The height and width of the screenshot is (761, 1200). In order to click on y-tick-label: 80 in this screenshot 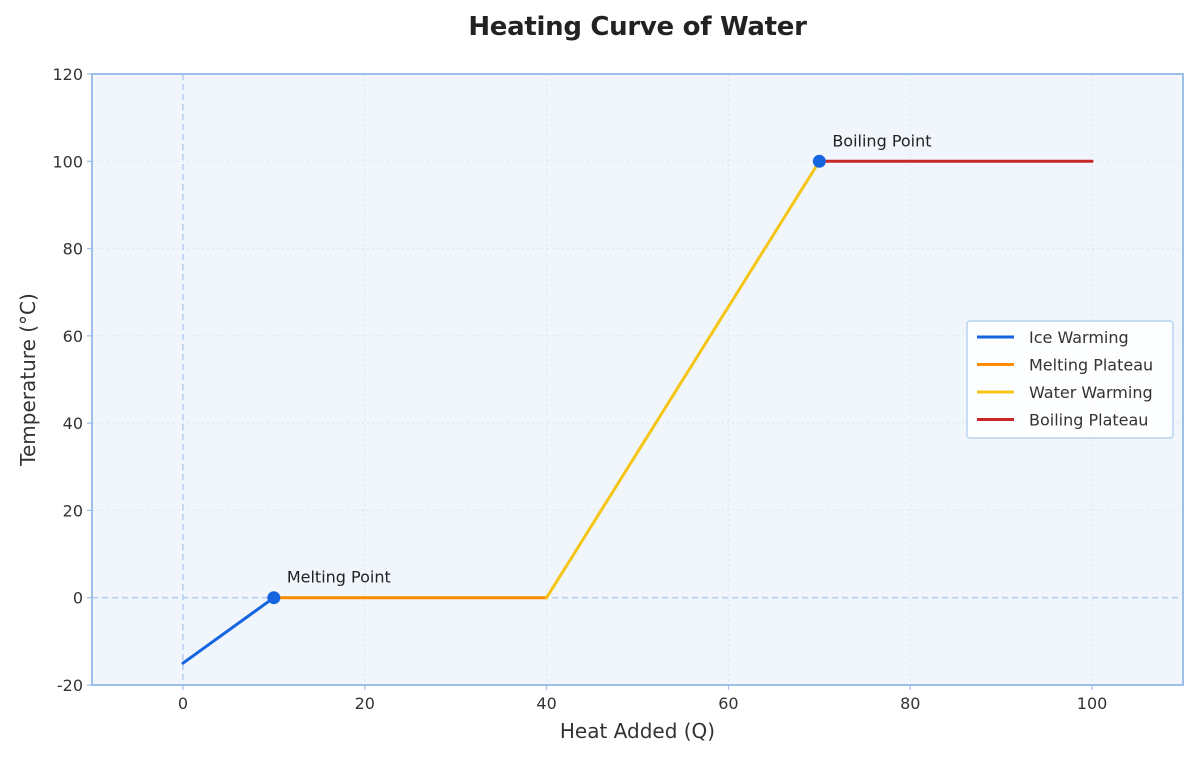, I will do `click(73, 249)`.